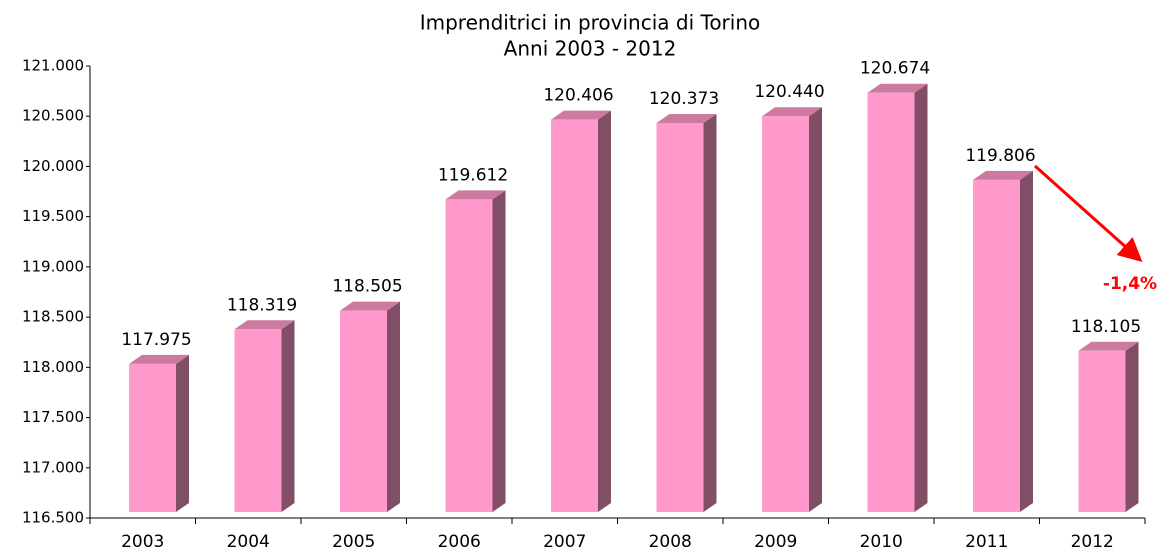 This screenshot has height=554, width=1161. Describe the element at coordinates (53, 116) in the screenshot. I see `y-tick-label: 120.500` at that location.